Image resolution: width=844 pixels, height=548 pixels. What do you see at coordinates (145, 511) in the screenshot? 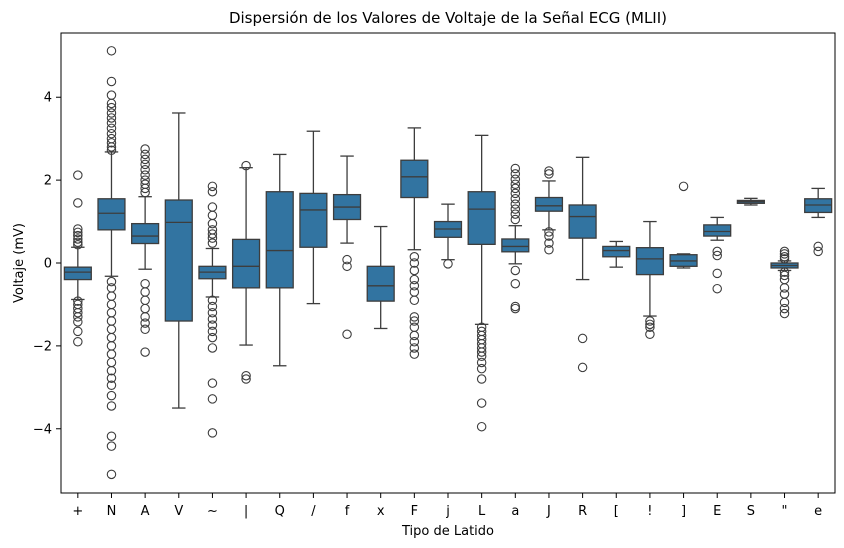
I see `x-tick-label: A` at bounding box center [145, 511].